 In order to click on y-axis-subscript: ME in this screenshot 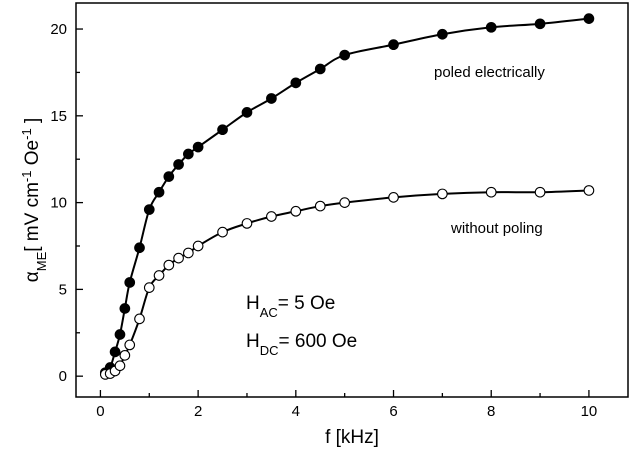, I will do `click(41, 261)`.